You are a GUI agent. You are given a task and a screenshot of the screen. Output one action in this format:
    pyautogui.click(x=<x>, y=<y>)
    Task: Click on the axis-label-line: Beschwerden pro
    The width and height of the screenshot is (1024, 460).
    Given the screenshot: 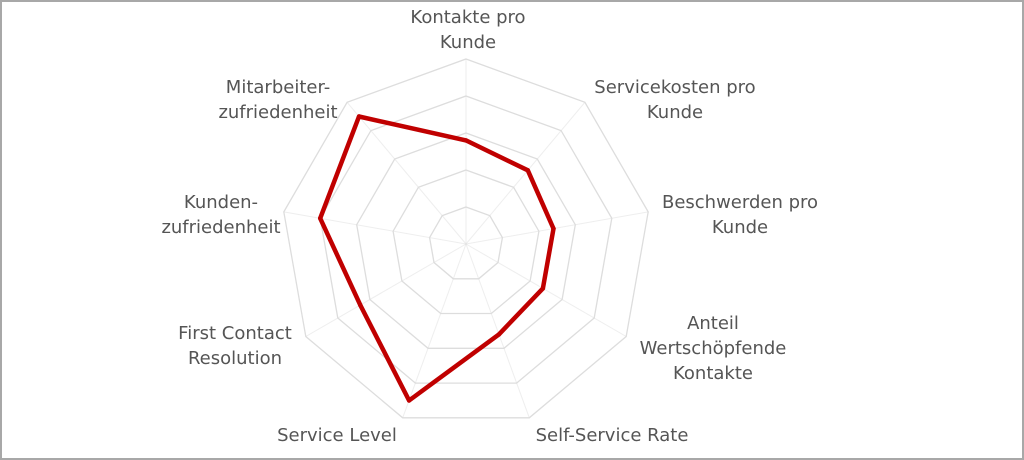 What is the action you would take?
    pyautogui.click(x=740, y=202)
    